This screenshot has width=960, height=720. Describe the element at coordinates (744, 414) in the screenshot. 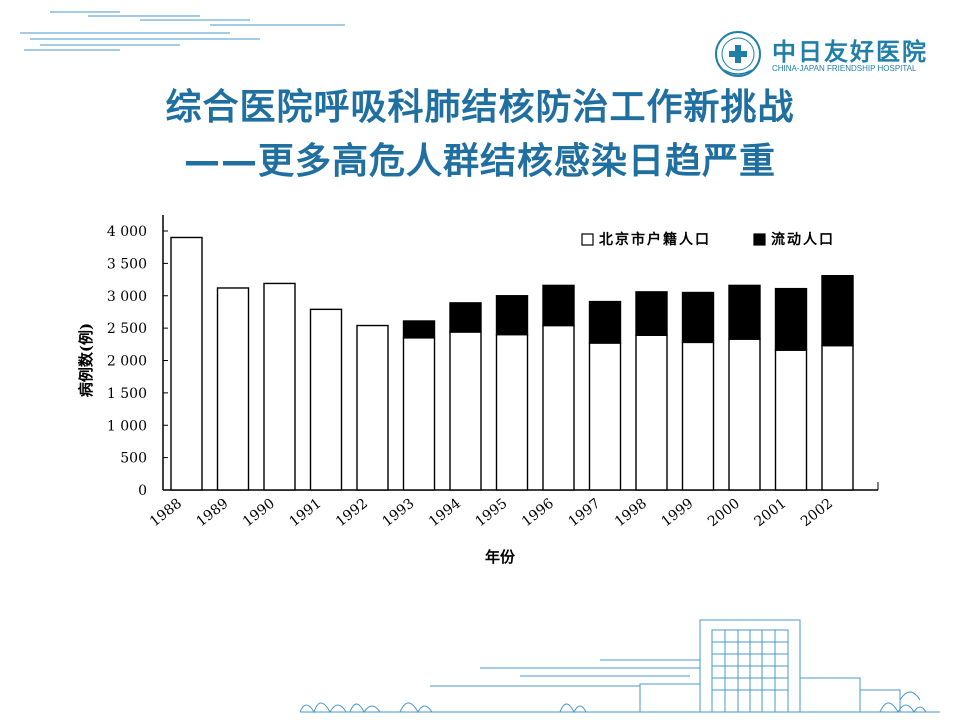

I see `bar-resident-2000` at that location.